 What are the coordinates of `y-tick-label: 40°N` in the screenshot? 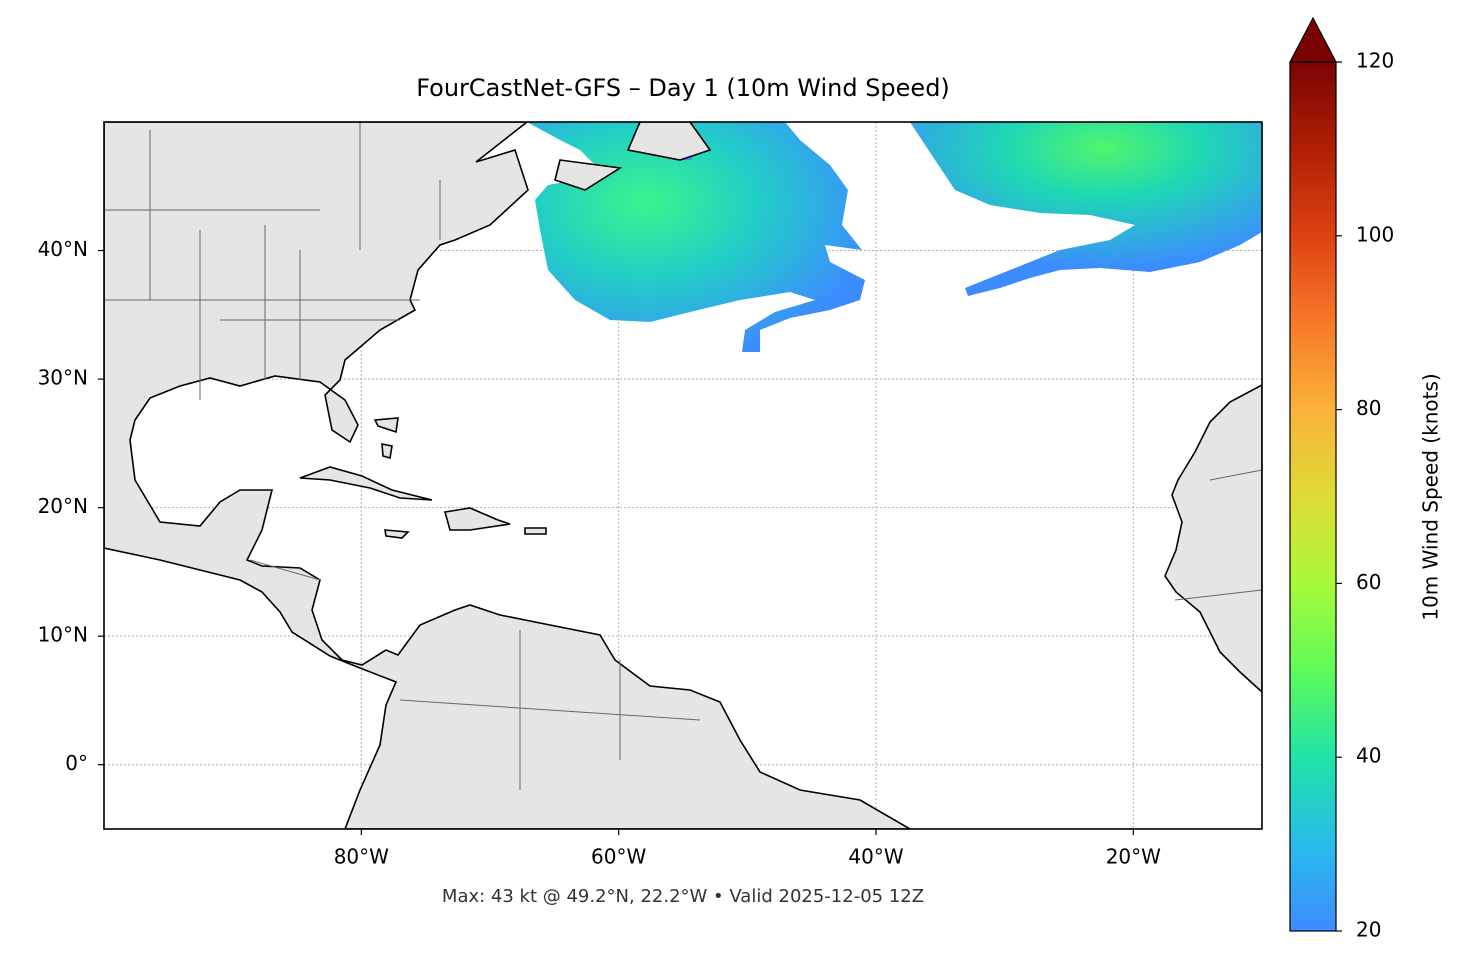 It's located at (63, 249).